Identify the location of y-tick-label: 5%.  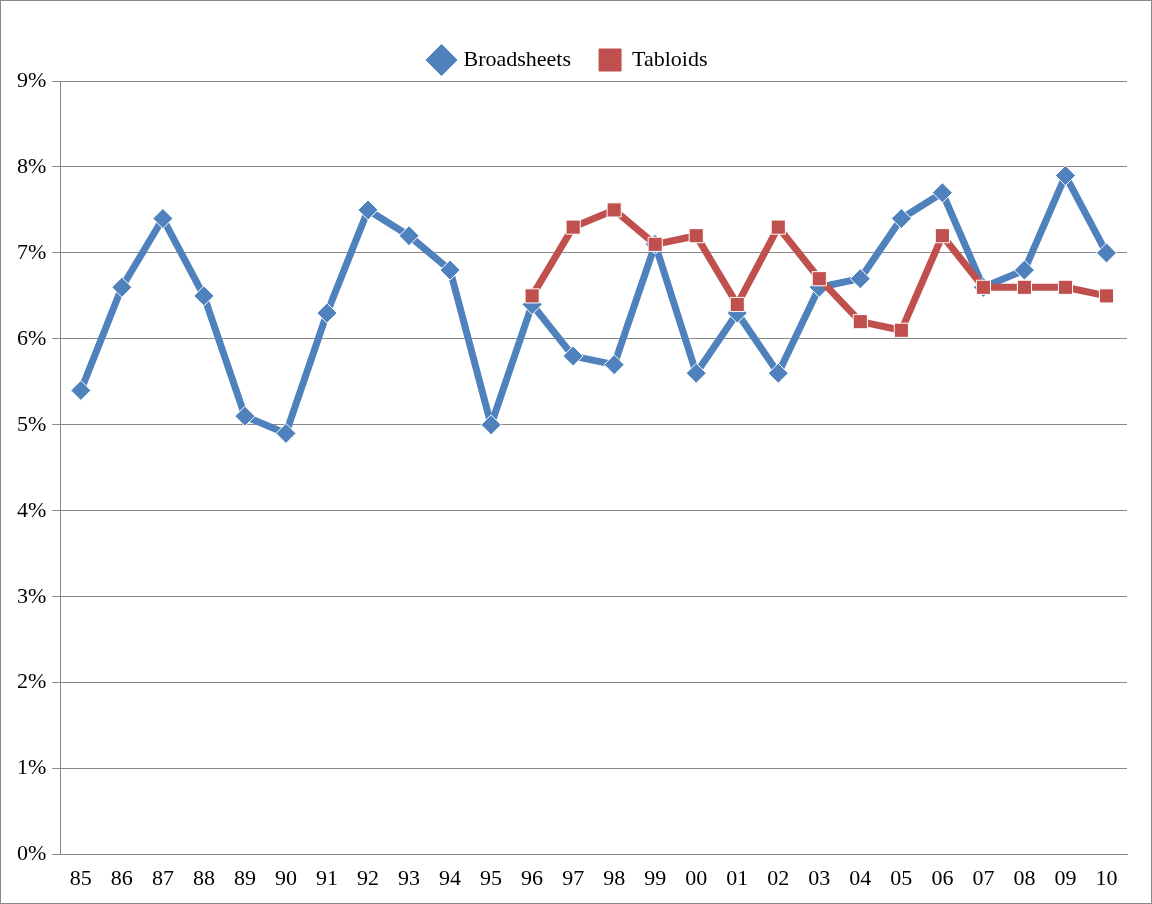
(32, 423).